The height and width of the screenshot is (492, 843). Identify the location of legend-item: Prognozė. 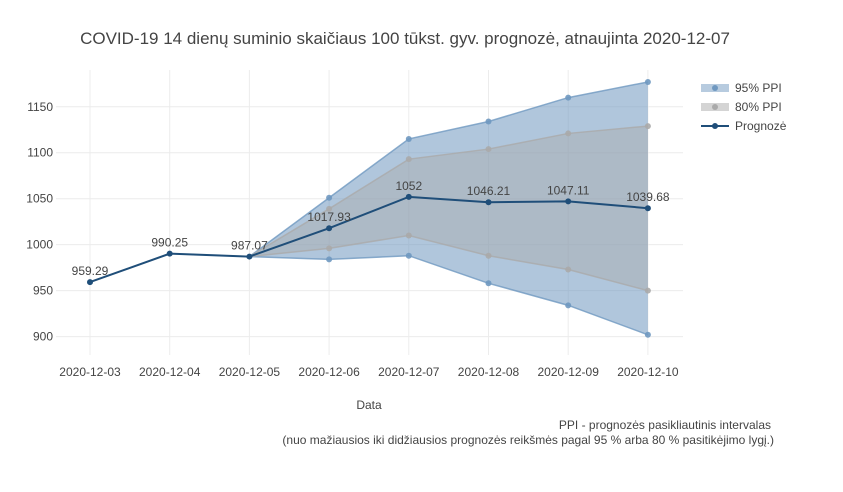
(744, 126).